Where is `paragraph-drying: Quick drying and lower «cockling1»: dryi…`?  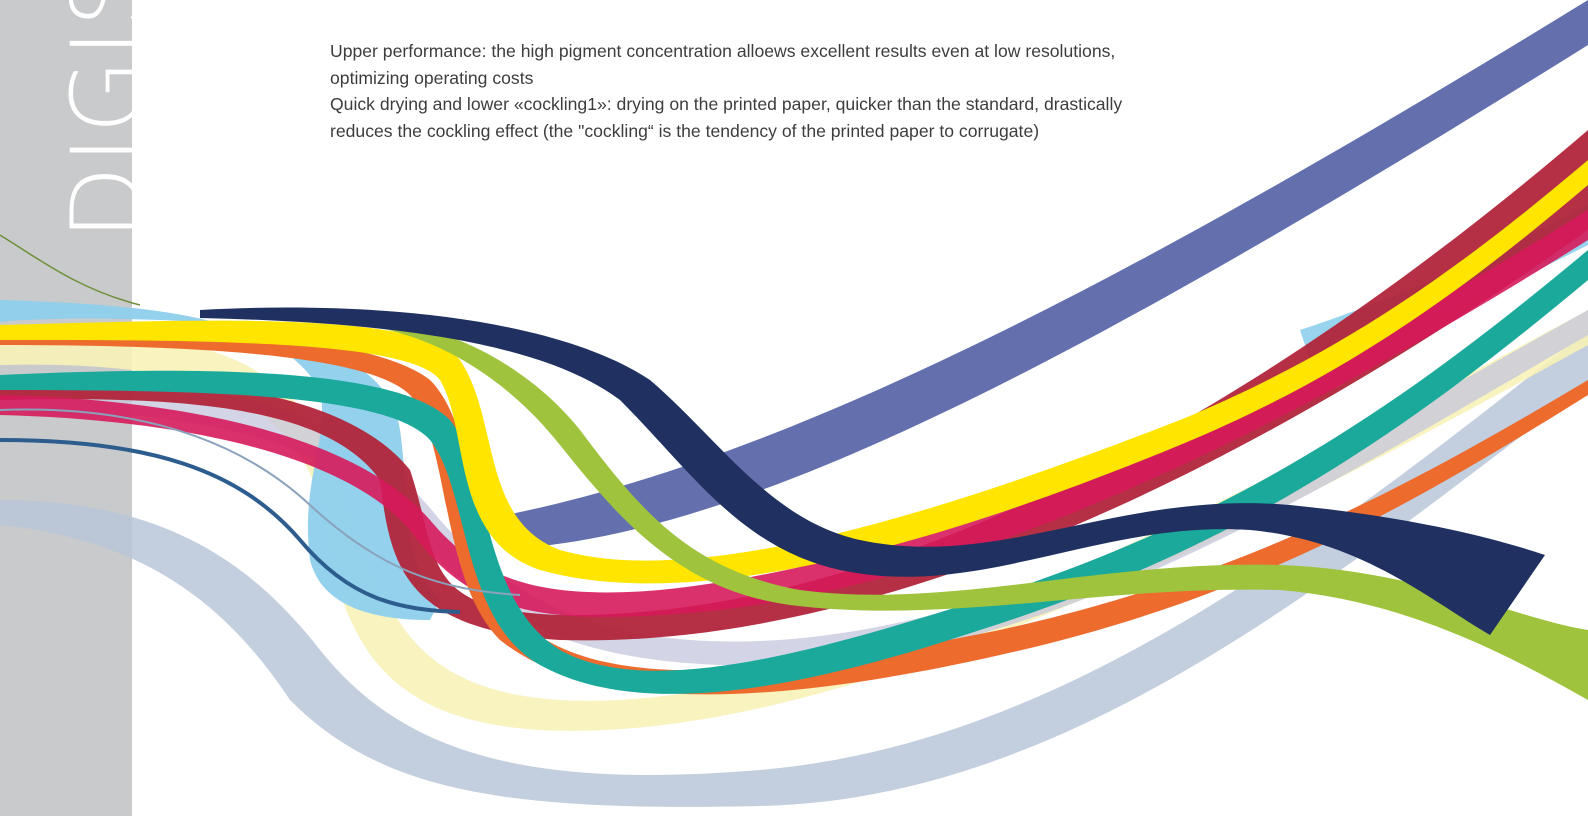
paragraph-drying: Quick drying and lower «cockling1»: dryi… is located at coordinates (726, 117).